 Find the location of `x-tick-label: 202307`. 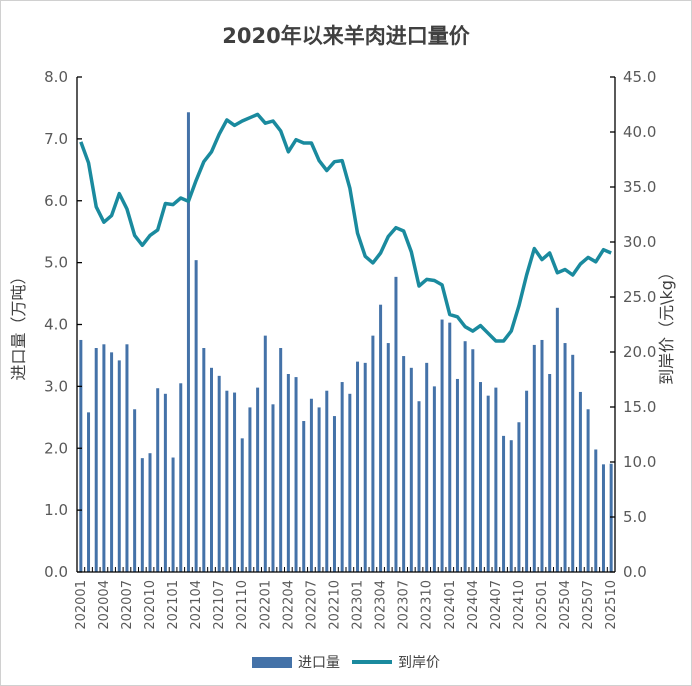

x-tick-label: 202307 is located at coordinates (404, 605).